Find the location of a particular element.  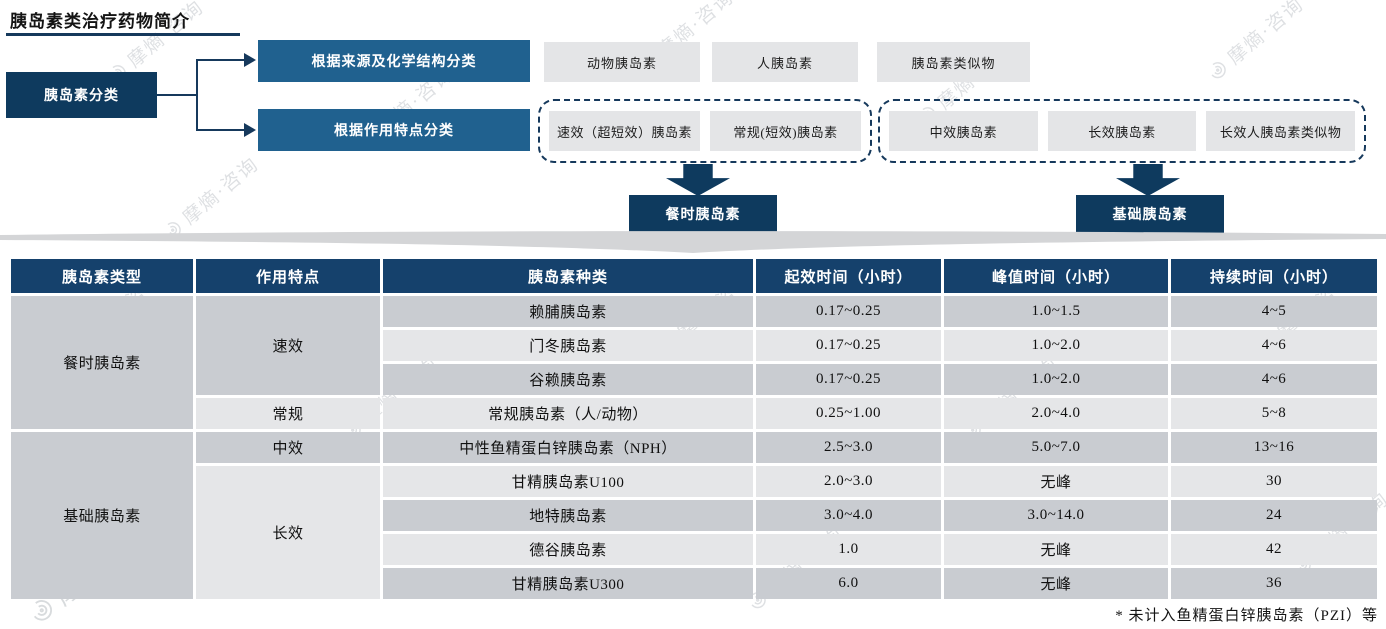

item-human-insulin: 人胰岛素 is located at coordinates (785, 62).